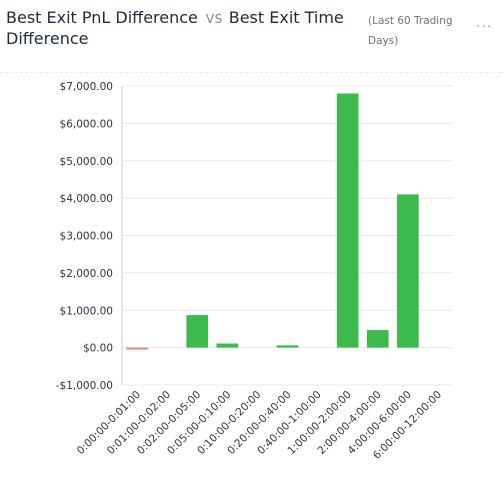  I want to click on y-tick-label: -$1,000.00, so click(84, 386).